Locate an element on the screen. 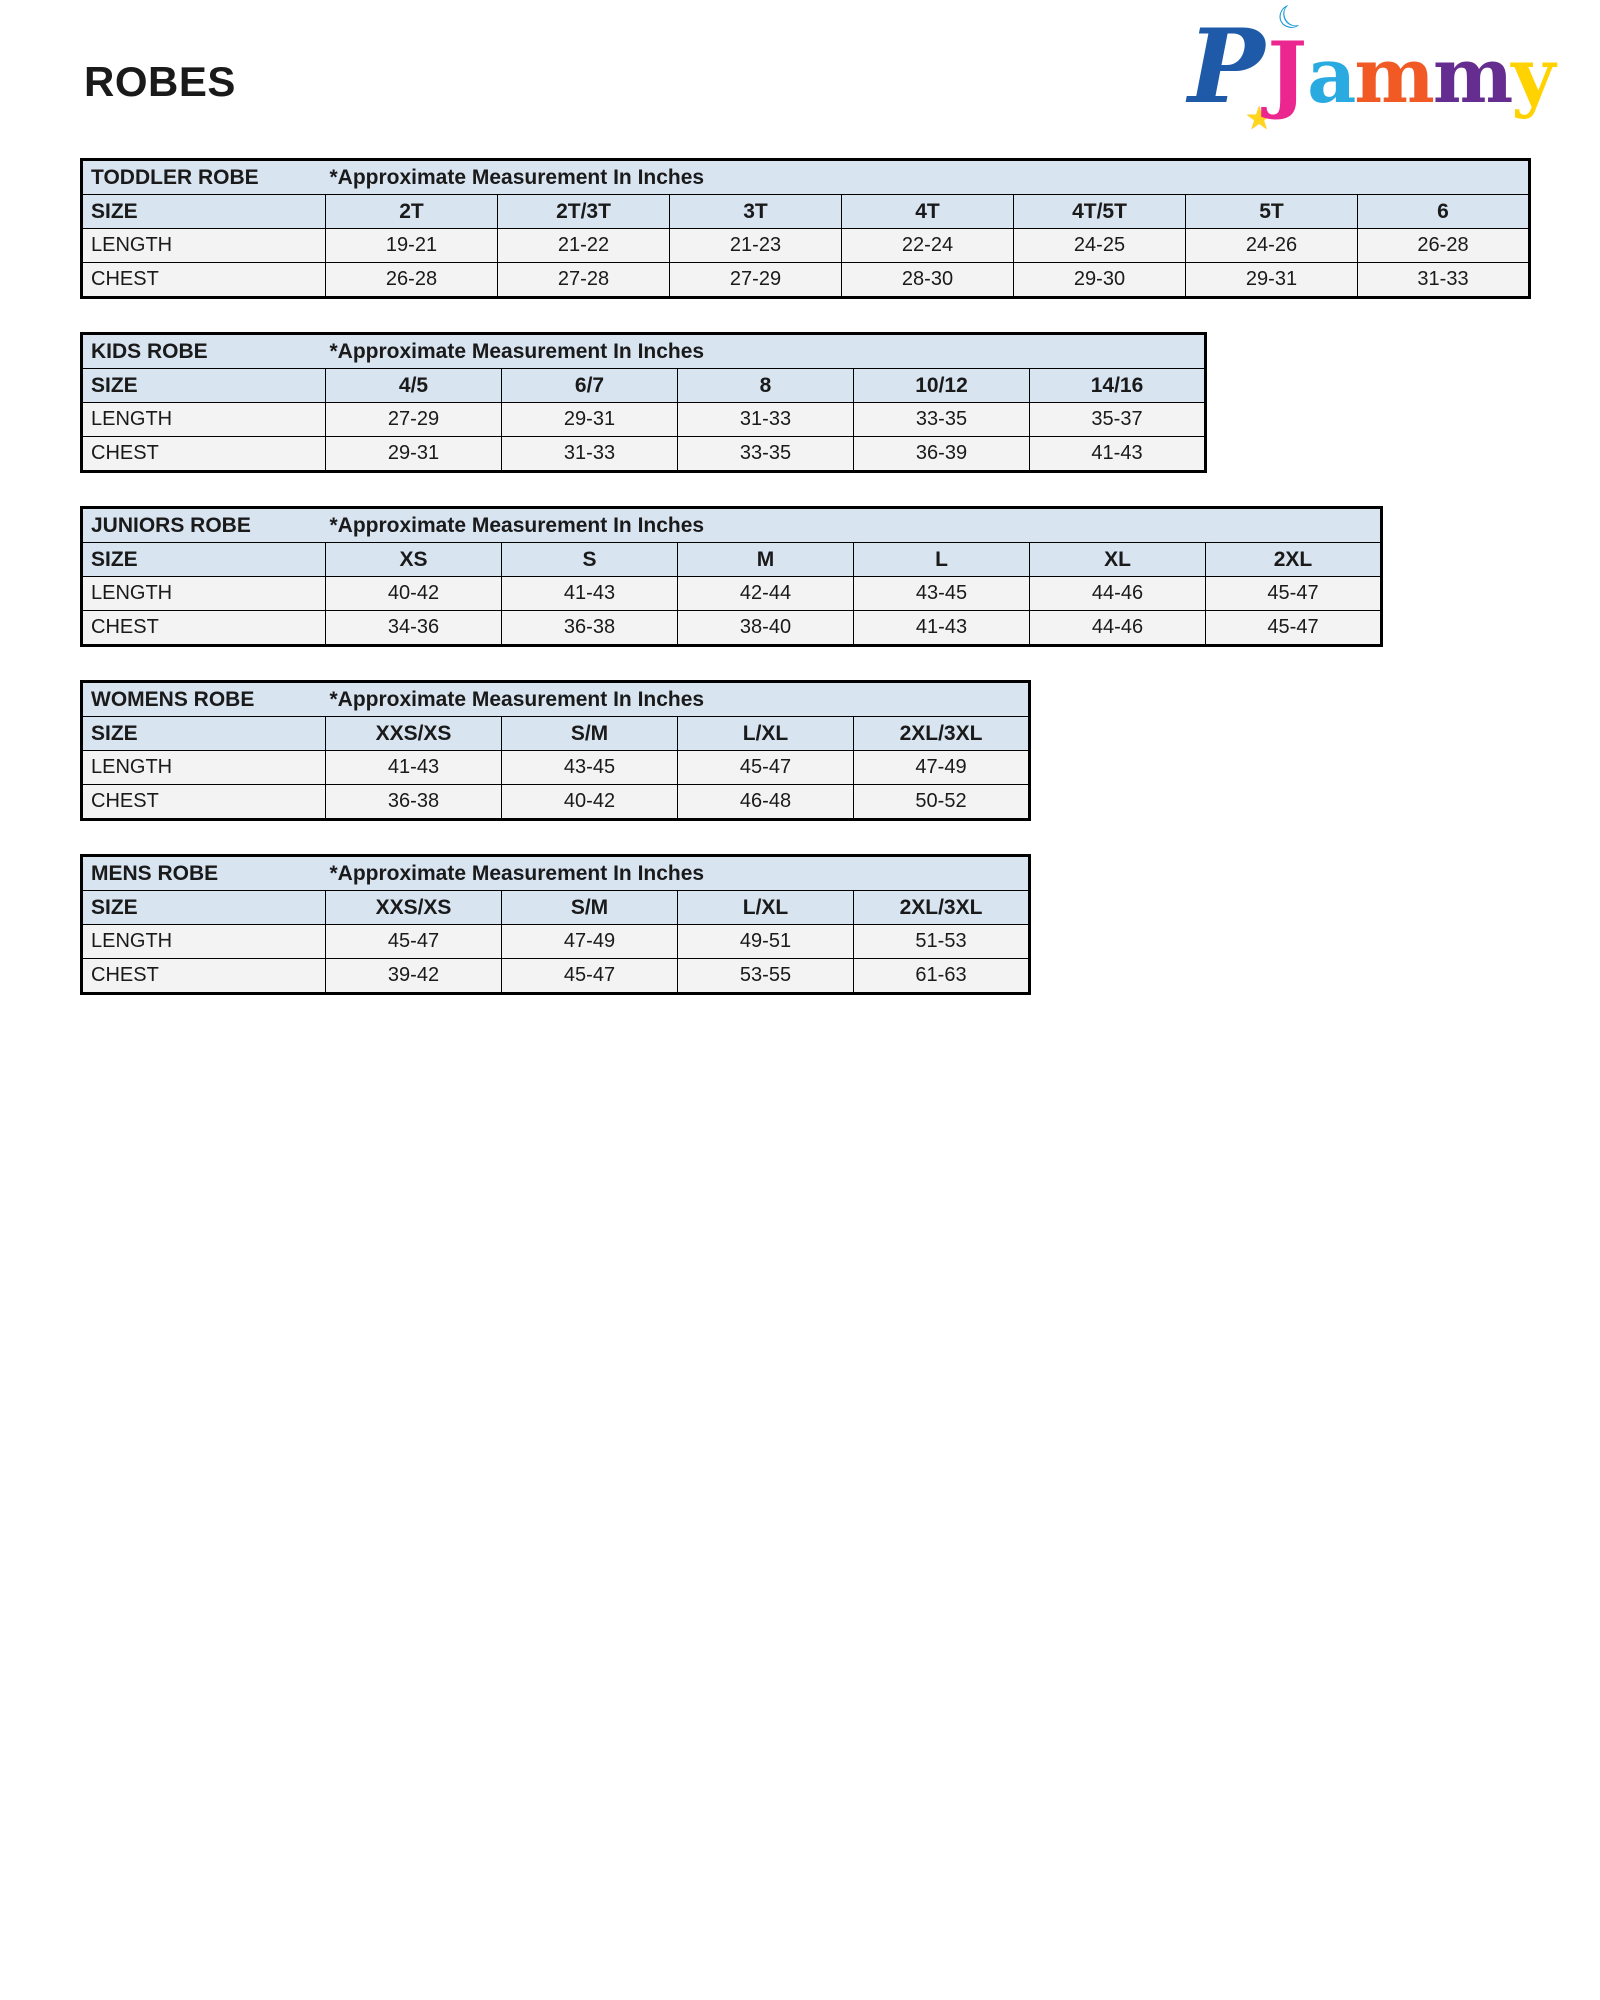  table-name: TODDLER ROBE is located at coordinates (203, 177).